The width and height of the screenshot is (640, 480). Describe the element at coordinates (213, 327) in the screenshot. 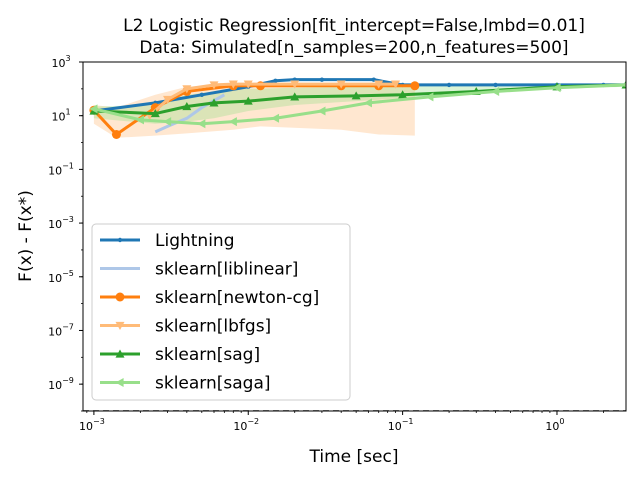

I see `legend-entry: sklearn[lbfgs]` at that location.